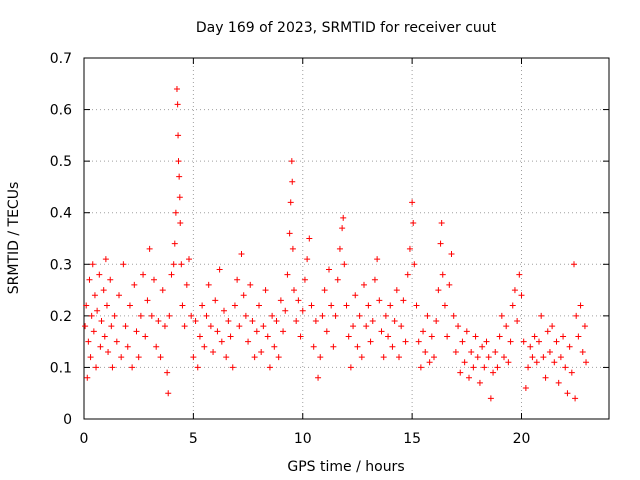  Describe the element at coordinates (61, 59) in the screenshot. I see `y-tick-label: 0.7` at that location.